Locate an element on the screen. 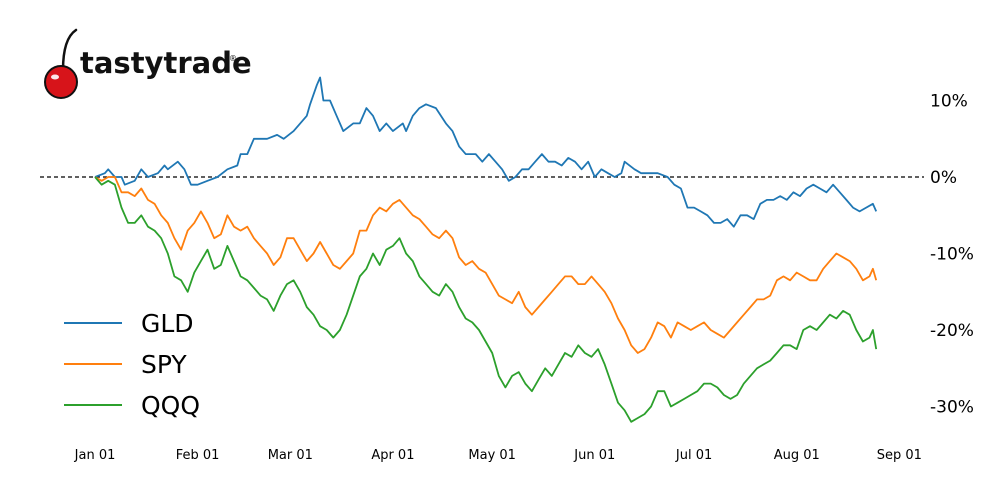  x-tick-label: Mar 01 is located at coordinates (290, 455).